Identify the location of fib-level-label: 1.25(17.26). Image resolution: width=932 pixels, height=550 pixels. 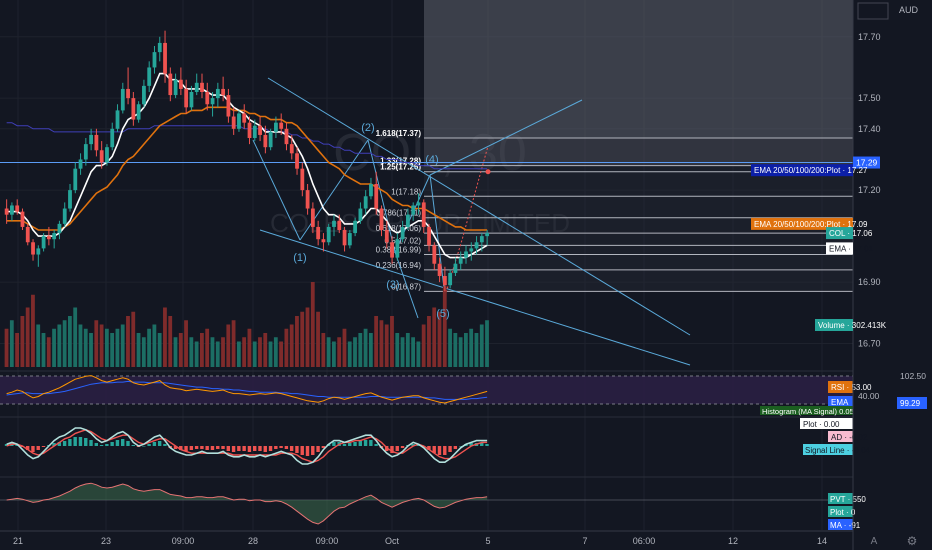
(400, 167).